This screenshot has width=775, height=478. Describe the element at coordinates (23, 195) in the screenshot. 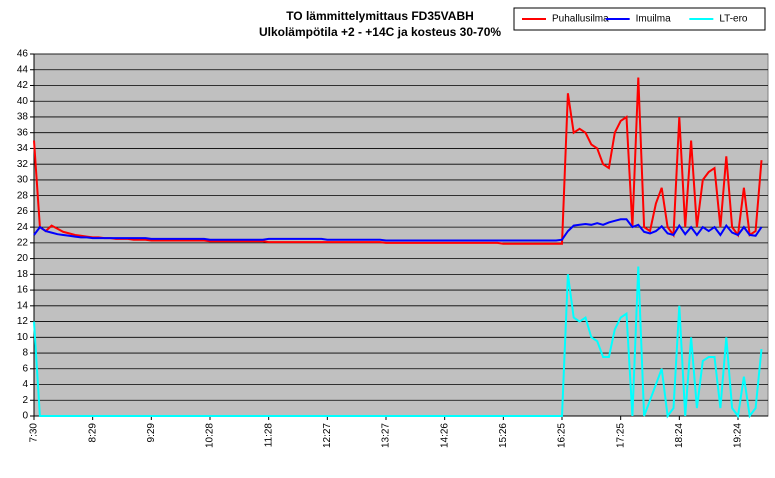

I see `y-tick-label: 28` at that location.